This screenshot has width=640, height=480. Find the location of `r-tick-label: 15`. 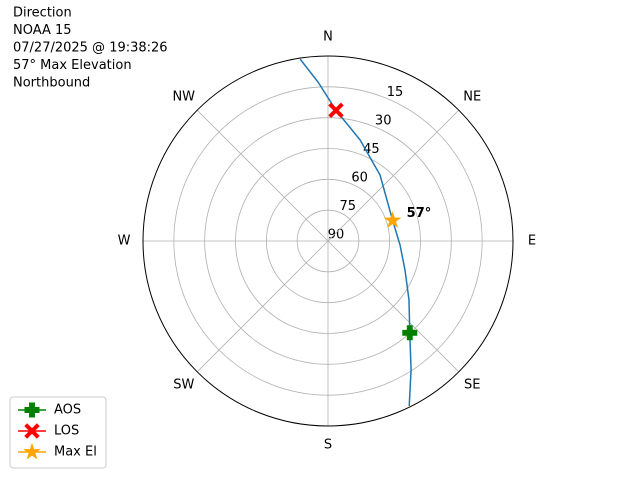

r-tick-label: 15 is located at coordinates (395, 92).